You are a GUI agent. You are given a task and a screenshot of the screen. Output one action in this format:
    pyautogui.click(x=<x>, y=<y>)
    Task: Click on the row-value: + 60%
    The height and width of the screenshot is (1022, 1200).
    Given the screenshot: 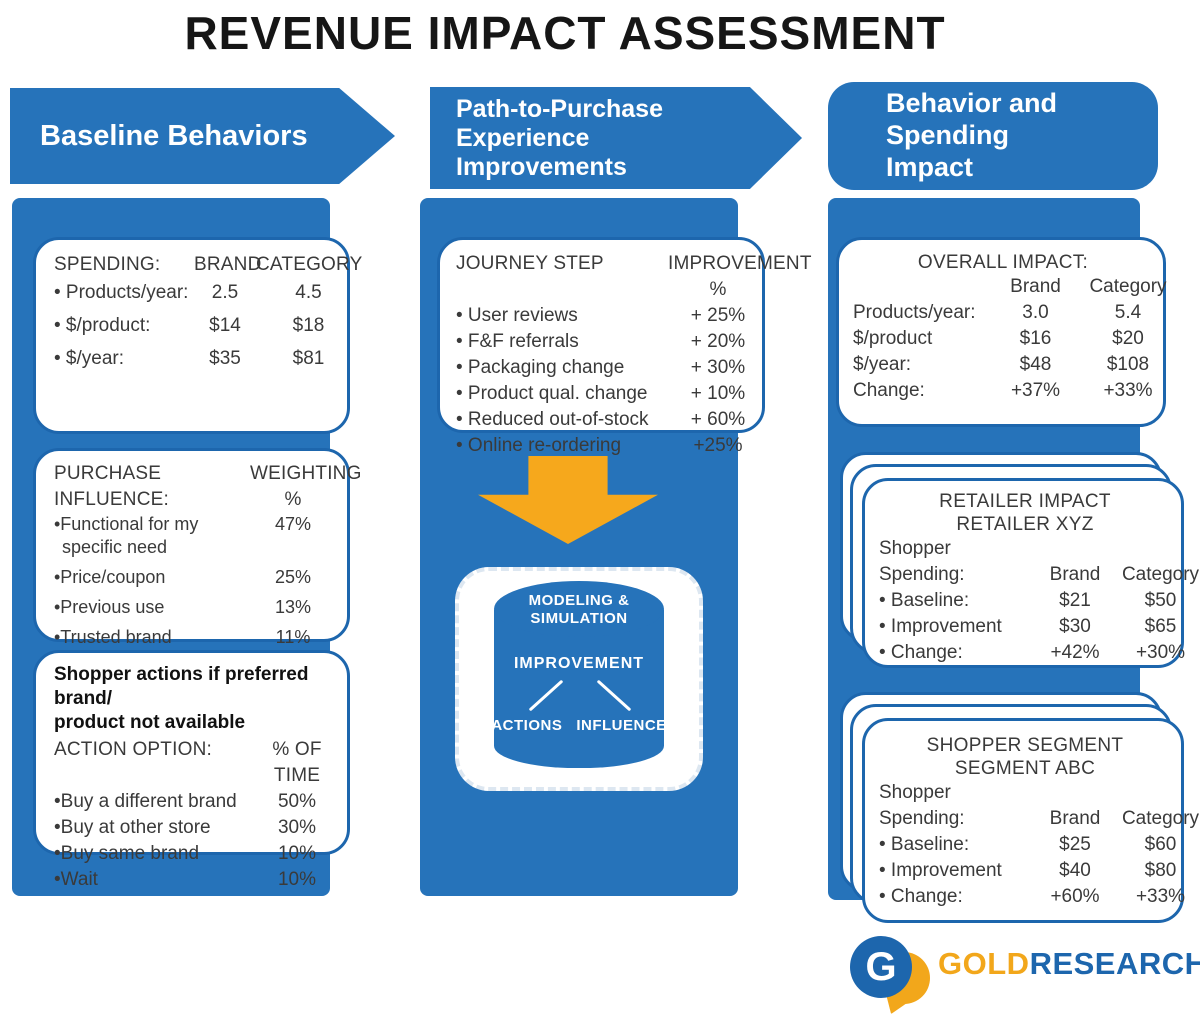 What is the action you would take?
    pyautogui.click(x=718, y=419)
    